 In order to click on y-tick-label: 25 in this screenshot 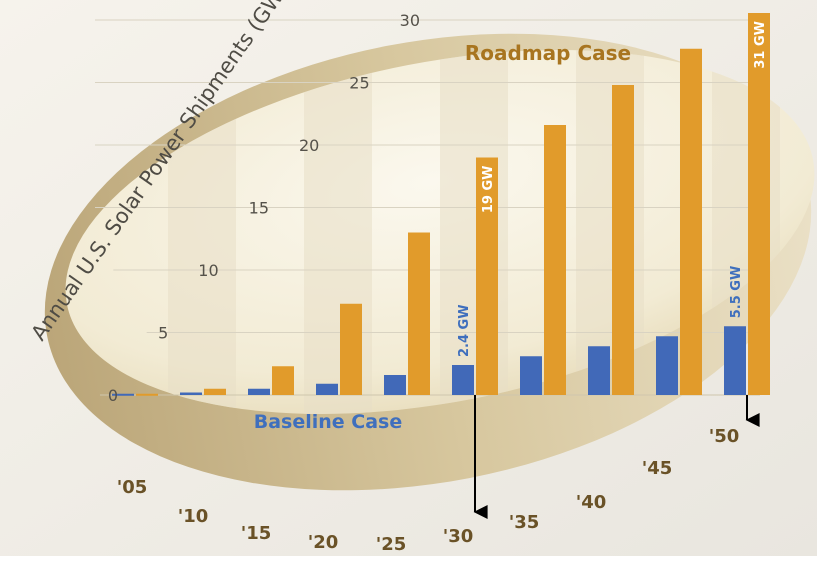, I will do `click(359, 83)`.